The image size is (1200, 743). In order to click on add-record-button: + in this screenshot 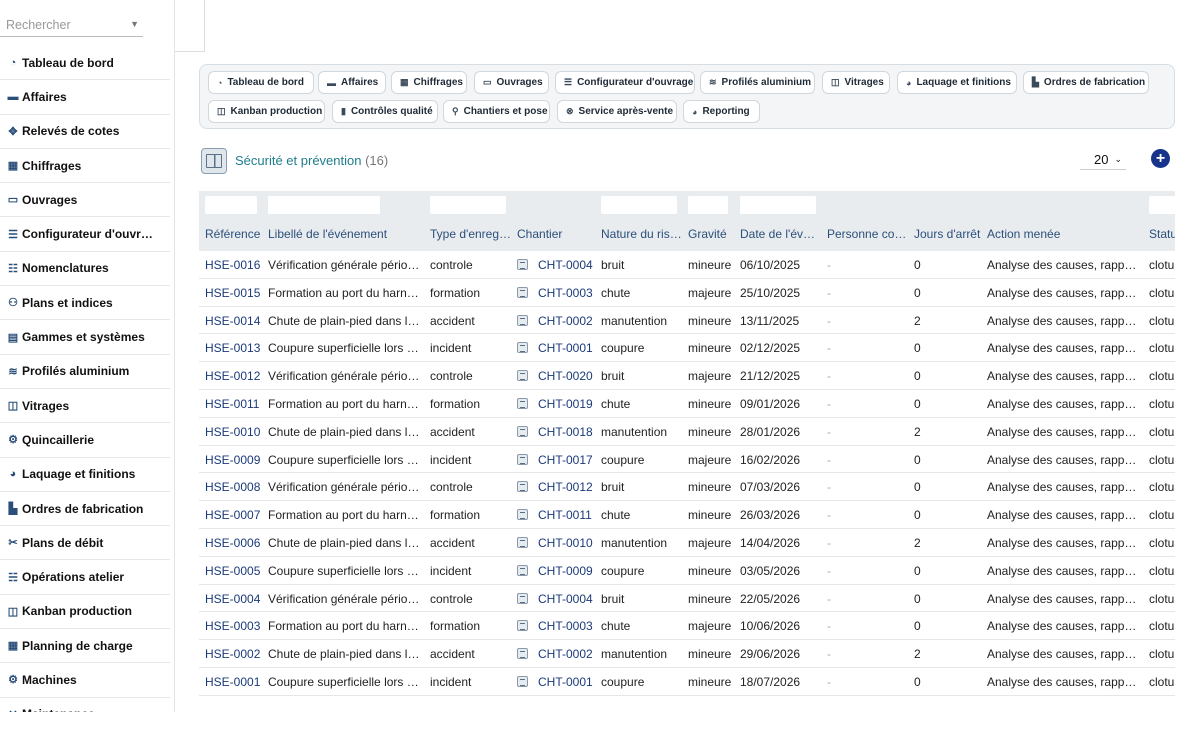, I will do `click(1160, 158)`.